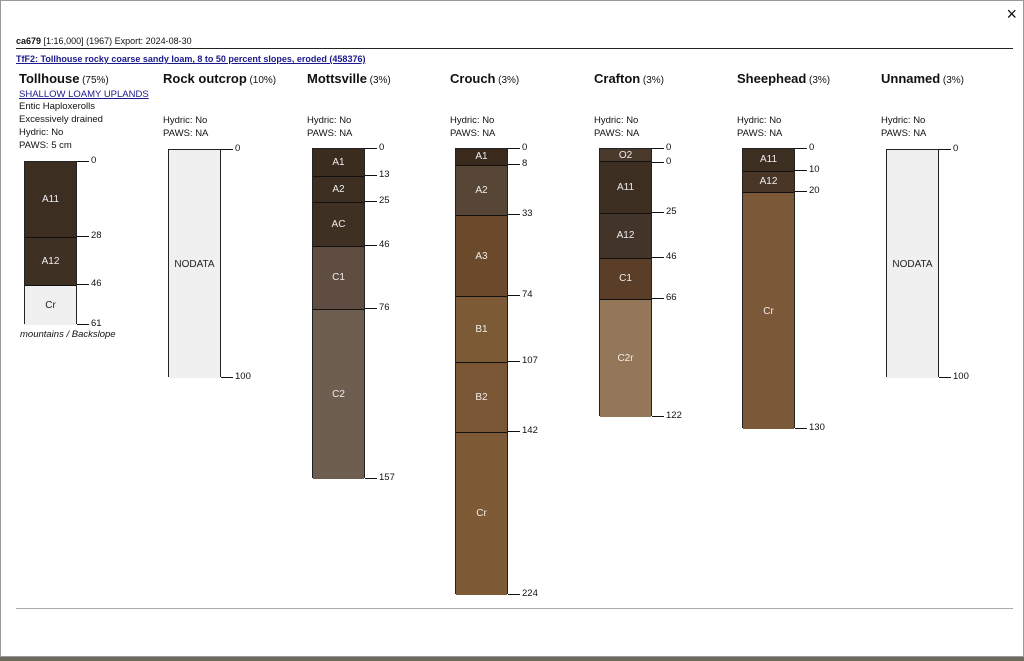  Describe the element at coordinates (625, 358) in the screenshot. I see `horizon: C2r` at that location.